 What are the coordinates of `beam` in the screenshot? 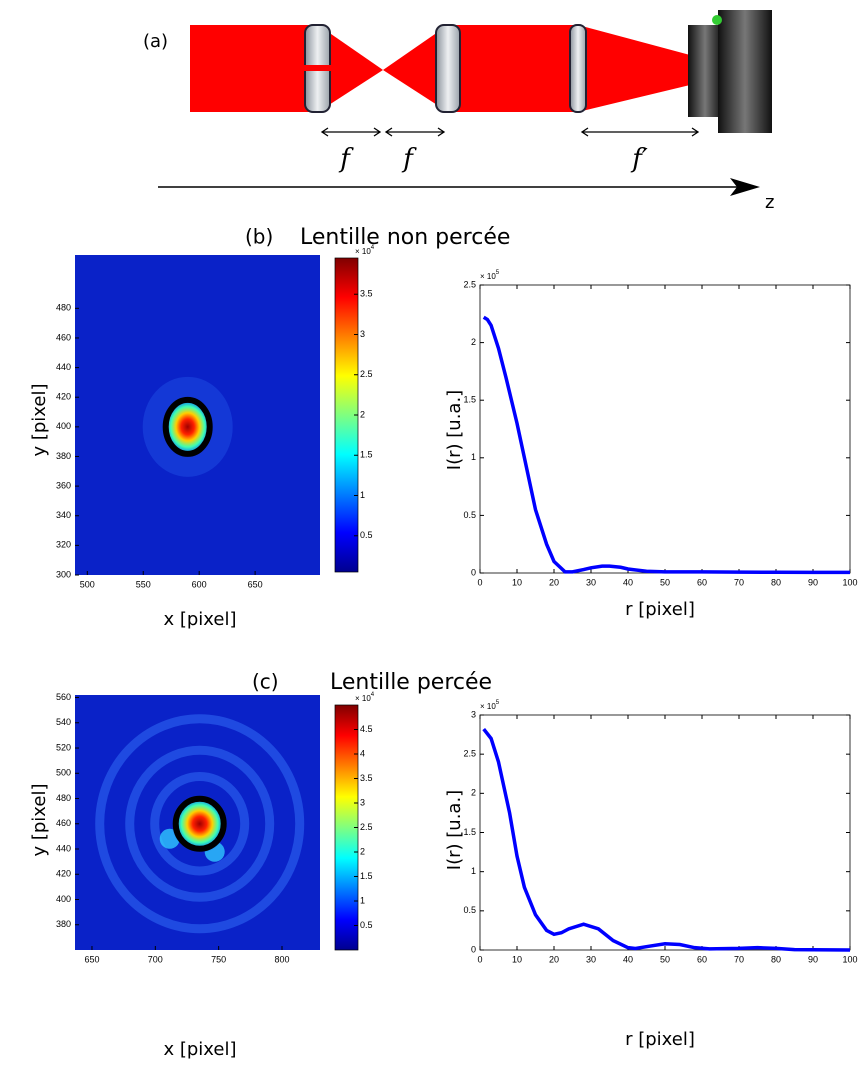 It's located at (286, 68).